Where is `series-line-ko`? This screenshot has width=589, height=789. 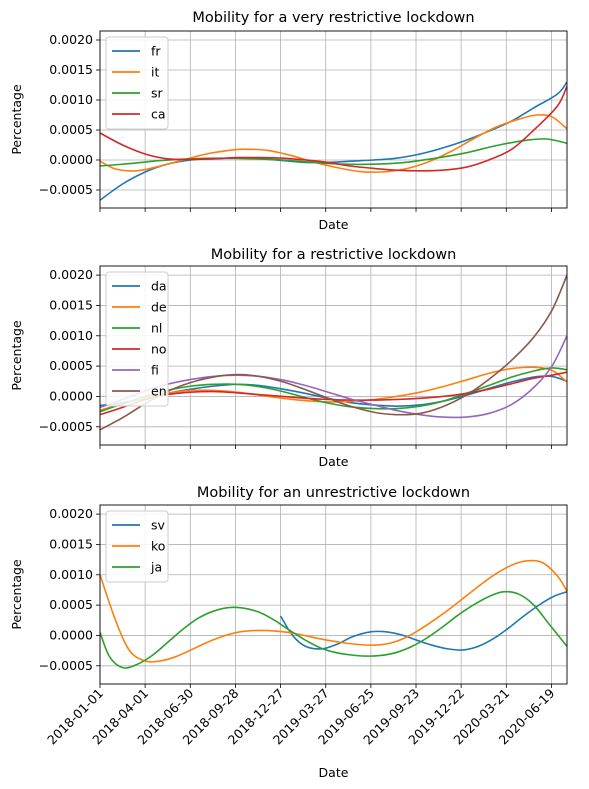 series-line-ko is located at coordinates (333, 611).